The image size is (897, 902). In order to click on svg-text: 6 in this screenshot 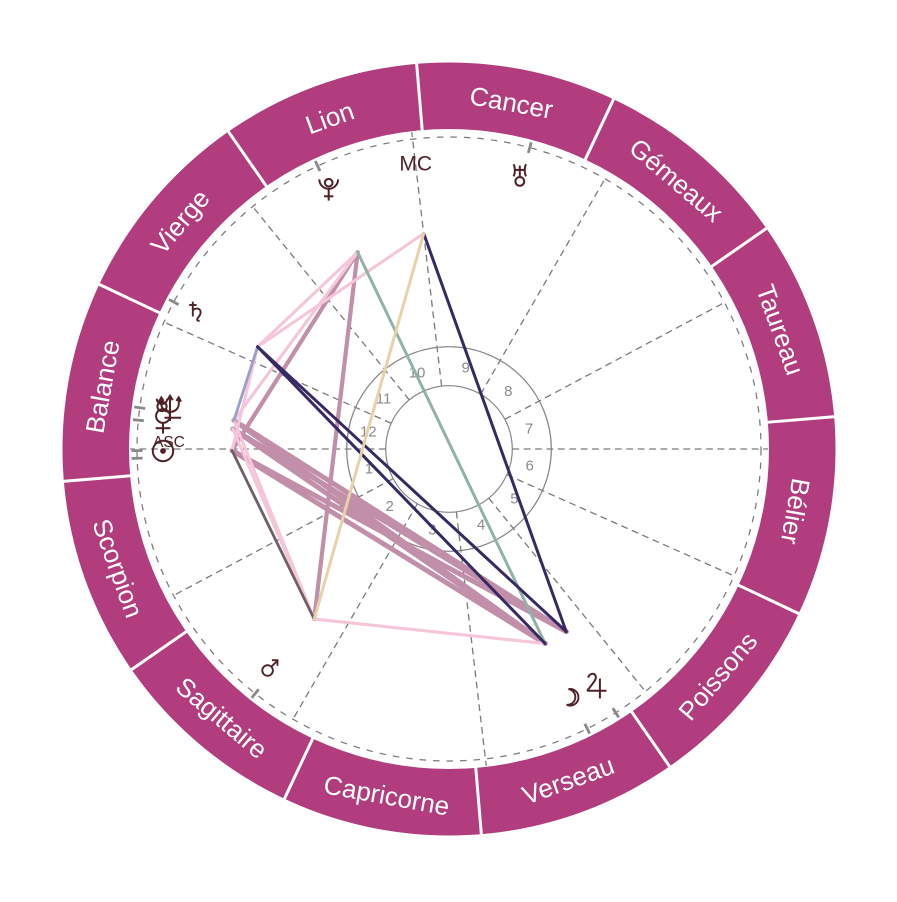, I will do `click(530, 466)`.